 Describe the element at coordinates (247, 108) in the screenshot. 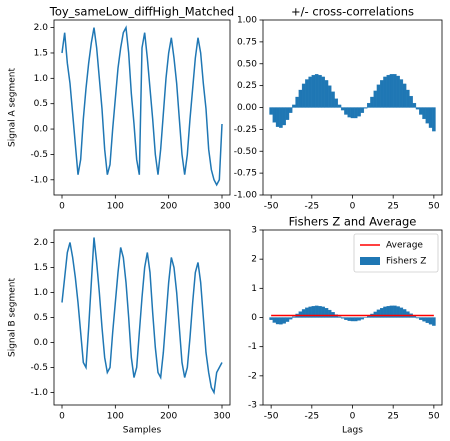

I see `y-tick-label: 0.00` at that location.